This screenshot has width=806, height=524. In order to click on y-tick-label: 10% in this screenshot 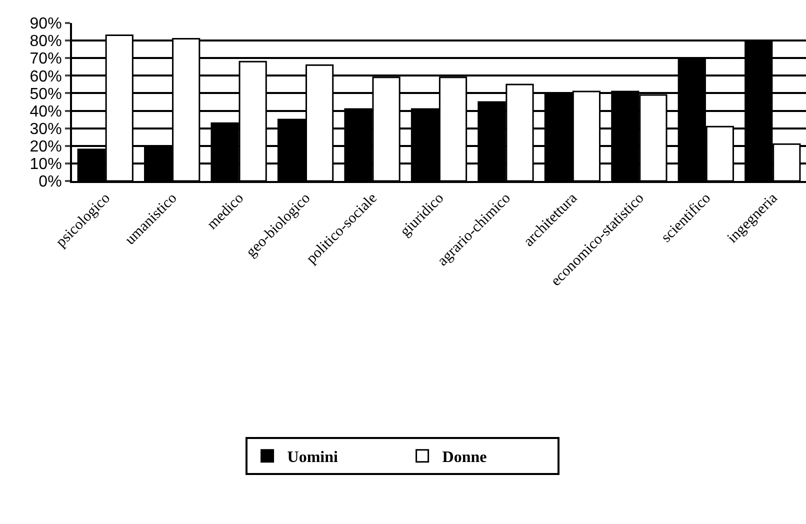, I will do `click(46, 165)`.